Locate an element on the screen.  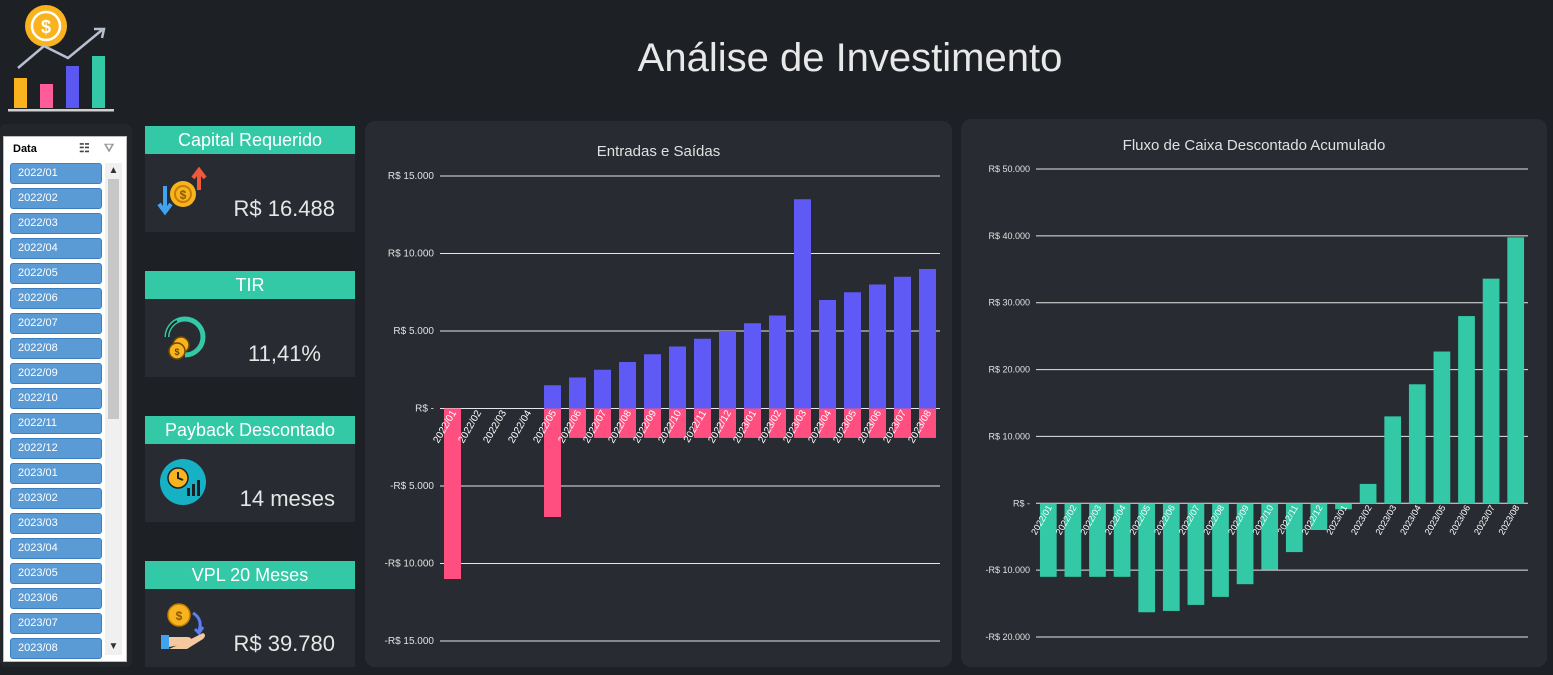
slicer-item: 2022/12 is located at coordinates (56, 448).